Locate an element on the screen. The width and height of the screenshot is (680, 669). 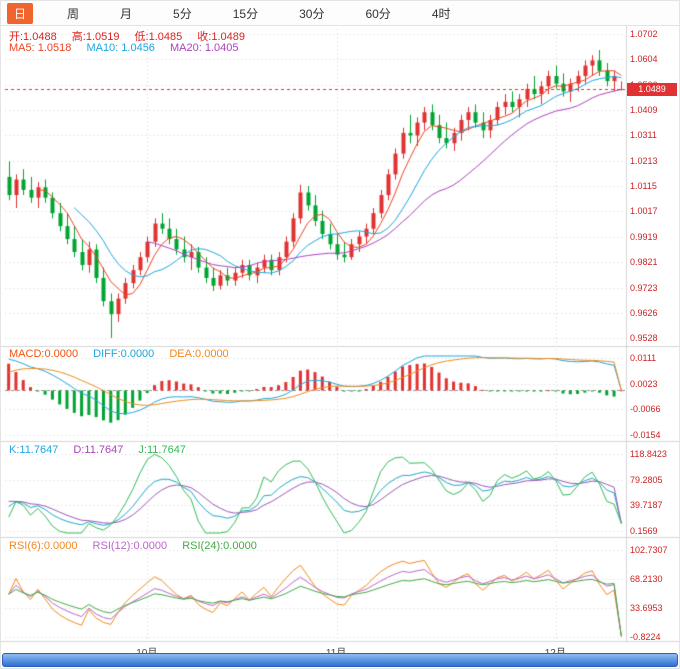
rsi24-value: RSI(24):0.0000 is located at coordinates (219, 546).